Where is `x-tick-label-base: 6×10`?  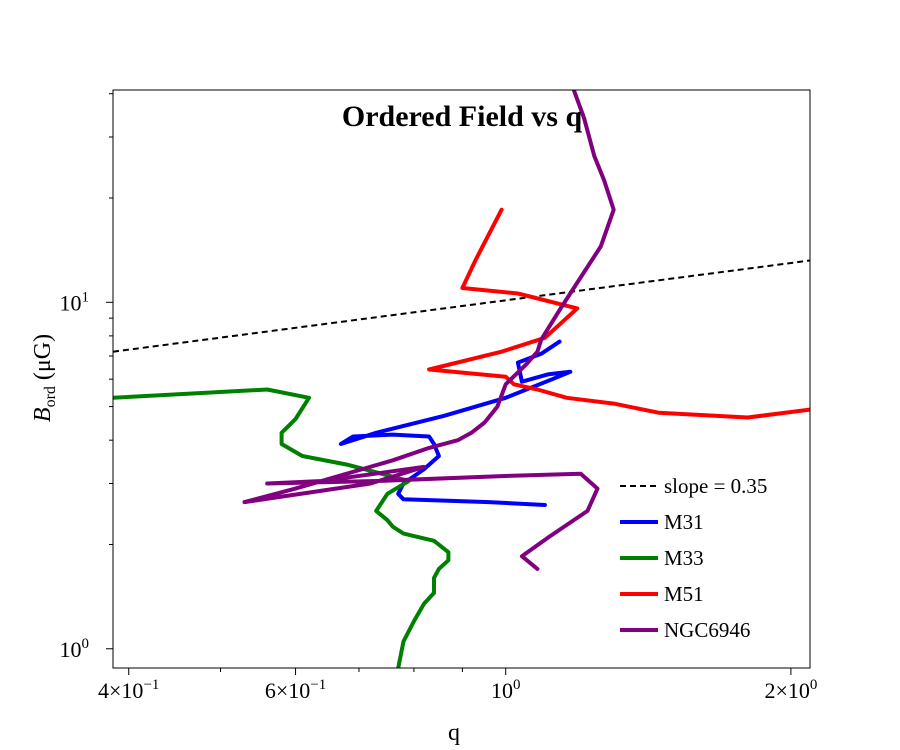
x-tick-label-base: 6×10 is located at coordinates (287, 690).